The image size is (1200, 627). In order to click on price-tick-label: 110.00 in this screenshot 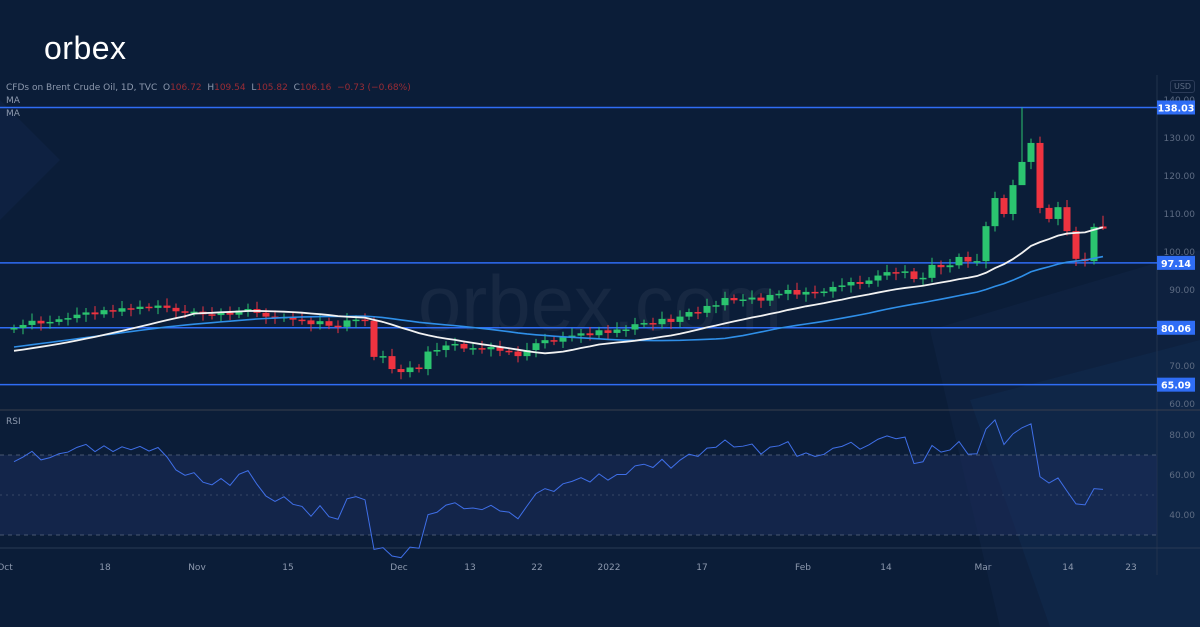, I will do `click(1180, 215)`.